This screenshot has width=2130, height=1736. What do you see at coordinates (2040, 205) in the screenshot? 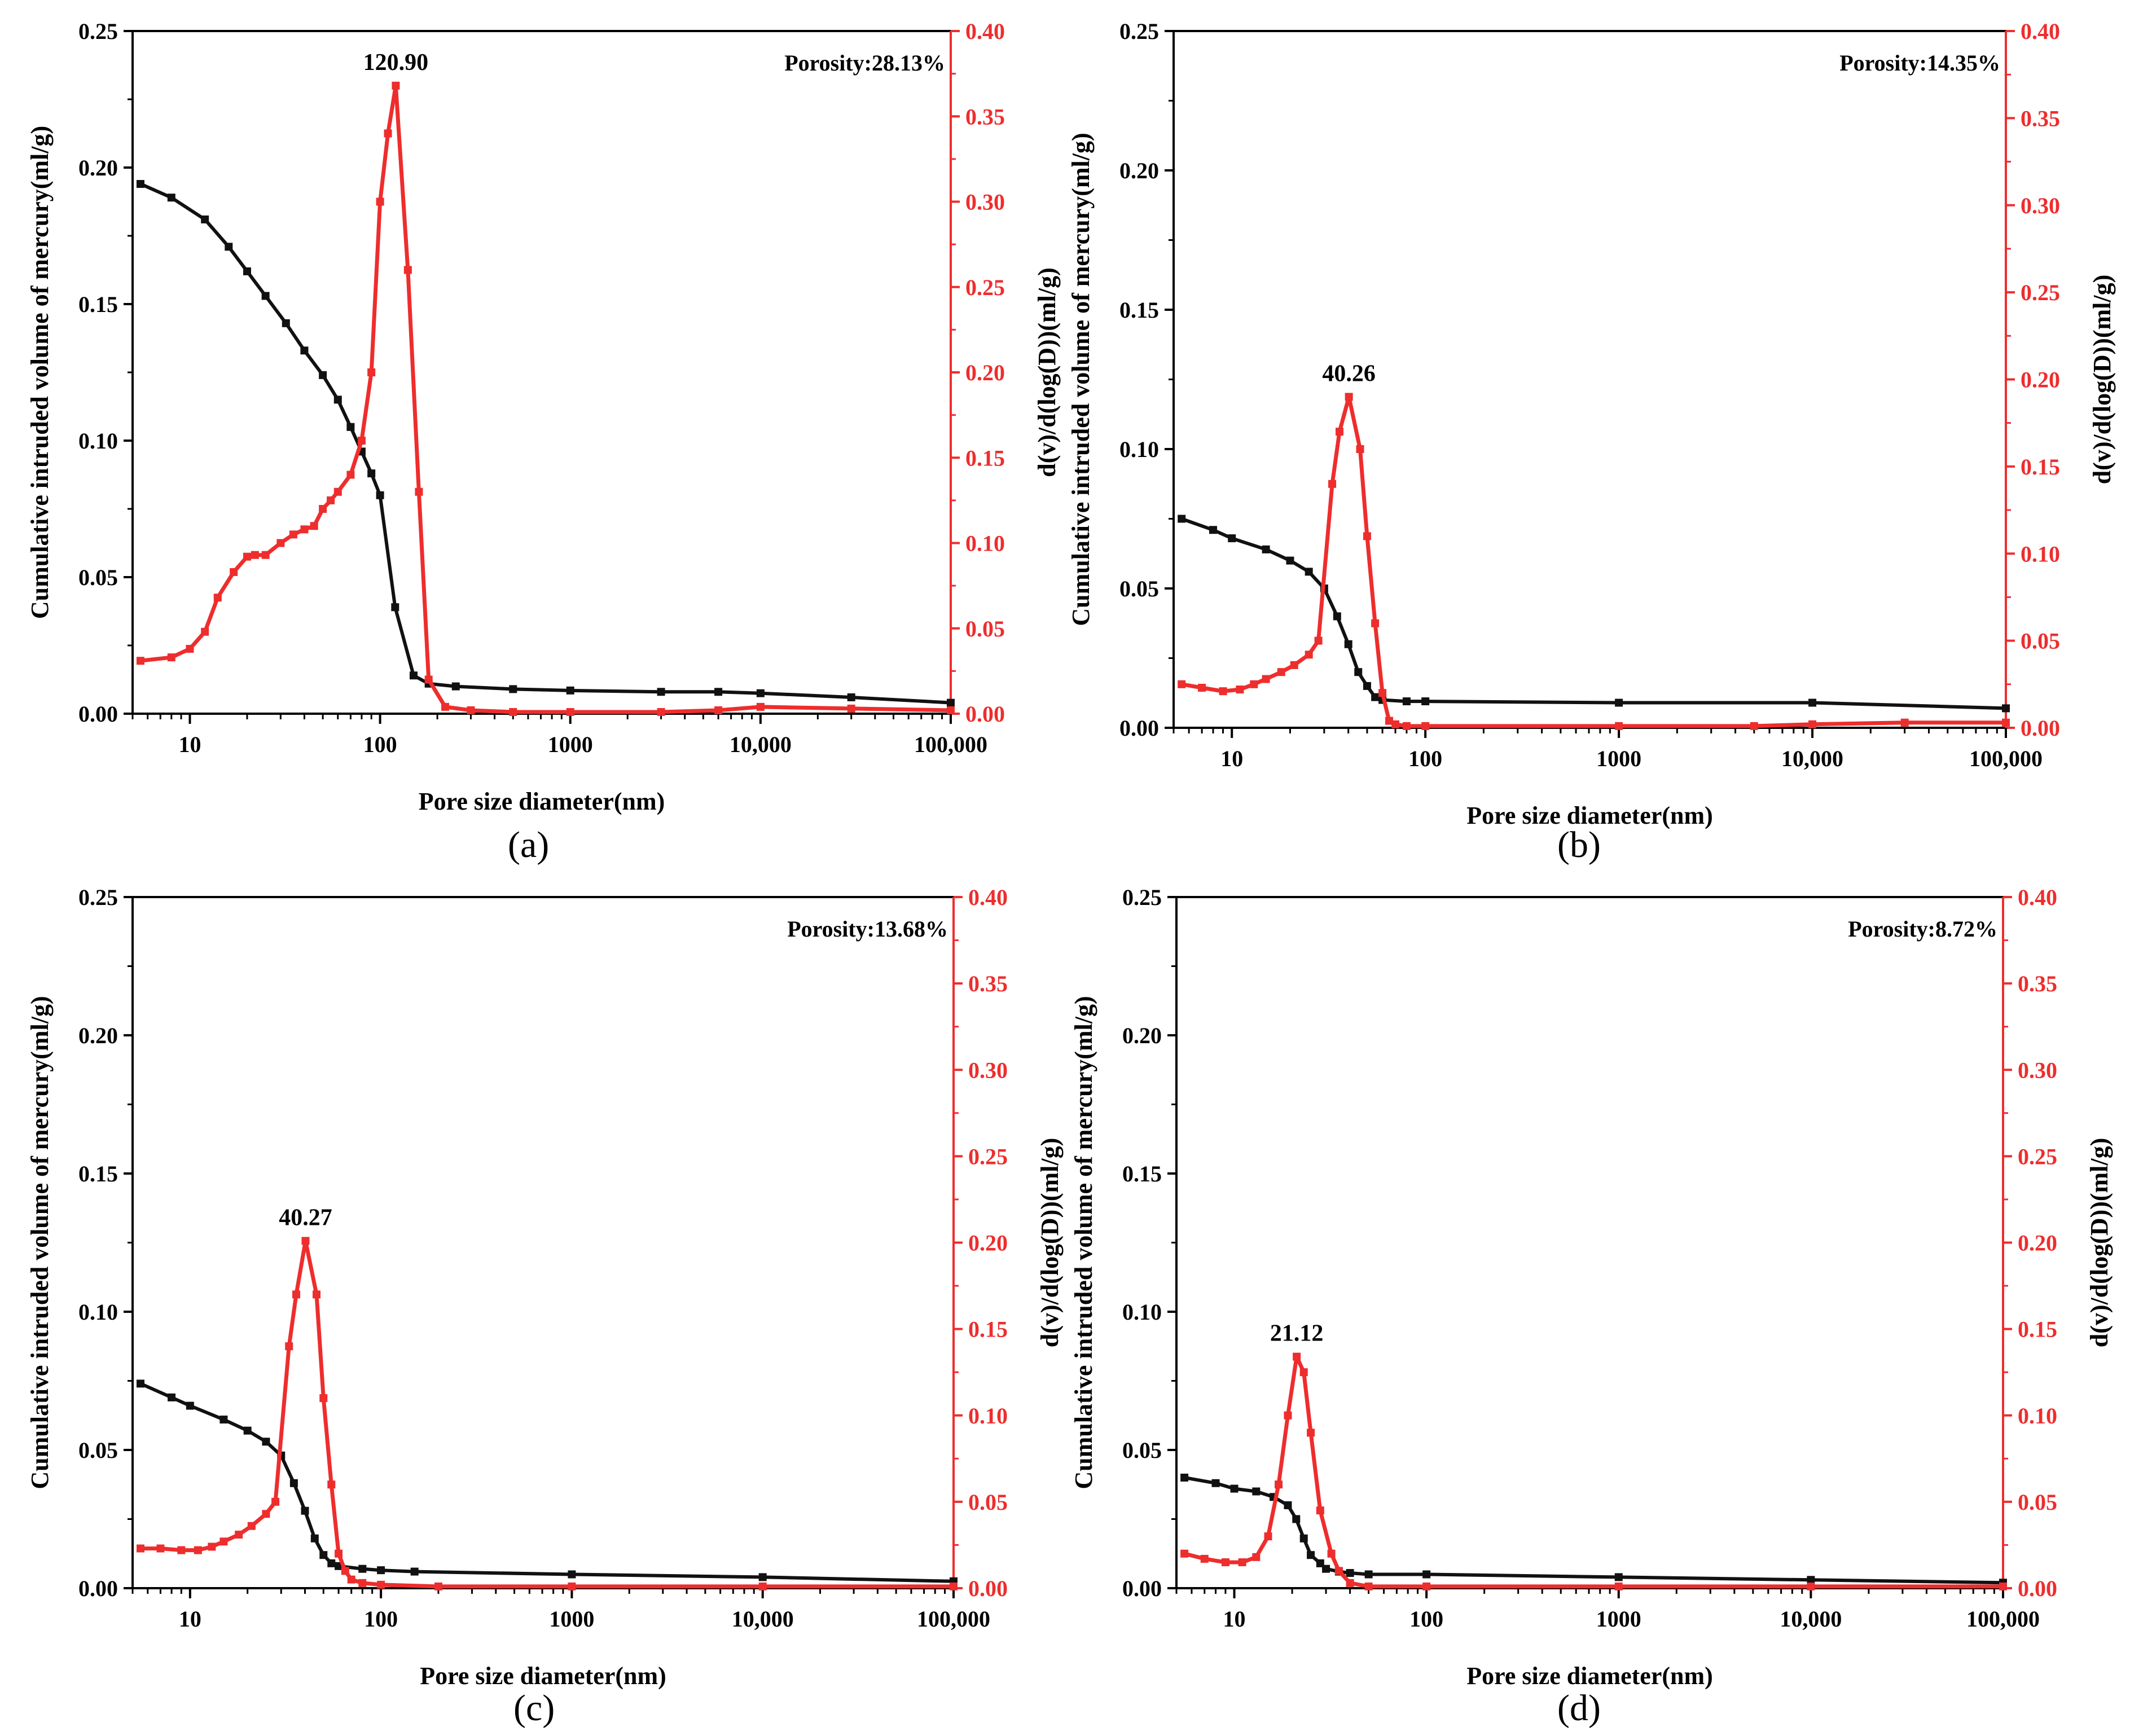
I see `panel-b-y-right-tick-label: 0.30` at bounding box center [2040, 205].